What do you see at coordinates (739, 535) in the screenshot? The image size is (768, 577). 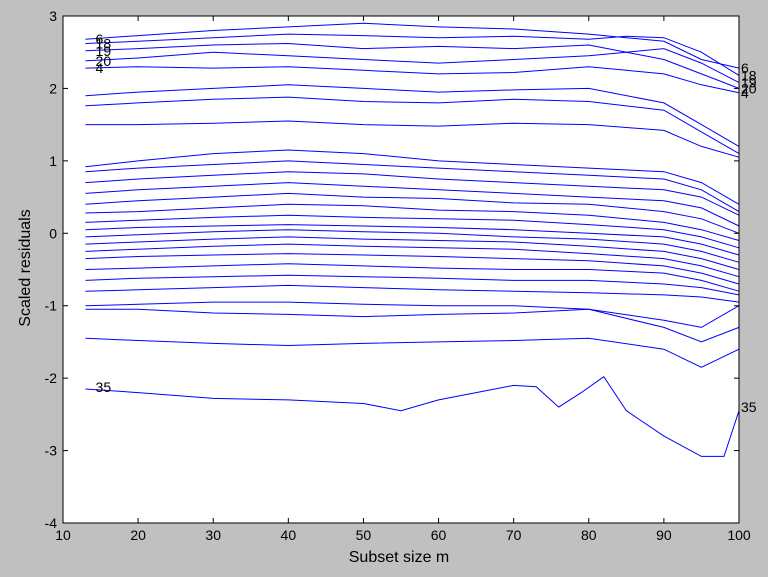 I see `x-tick-label: 100` at bounding box center [739, 535].